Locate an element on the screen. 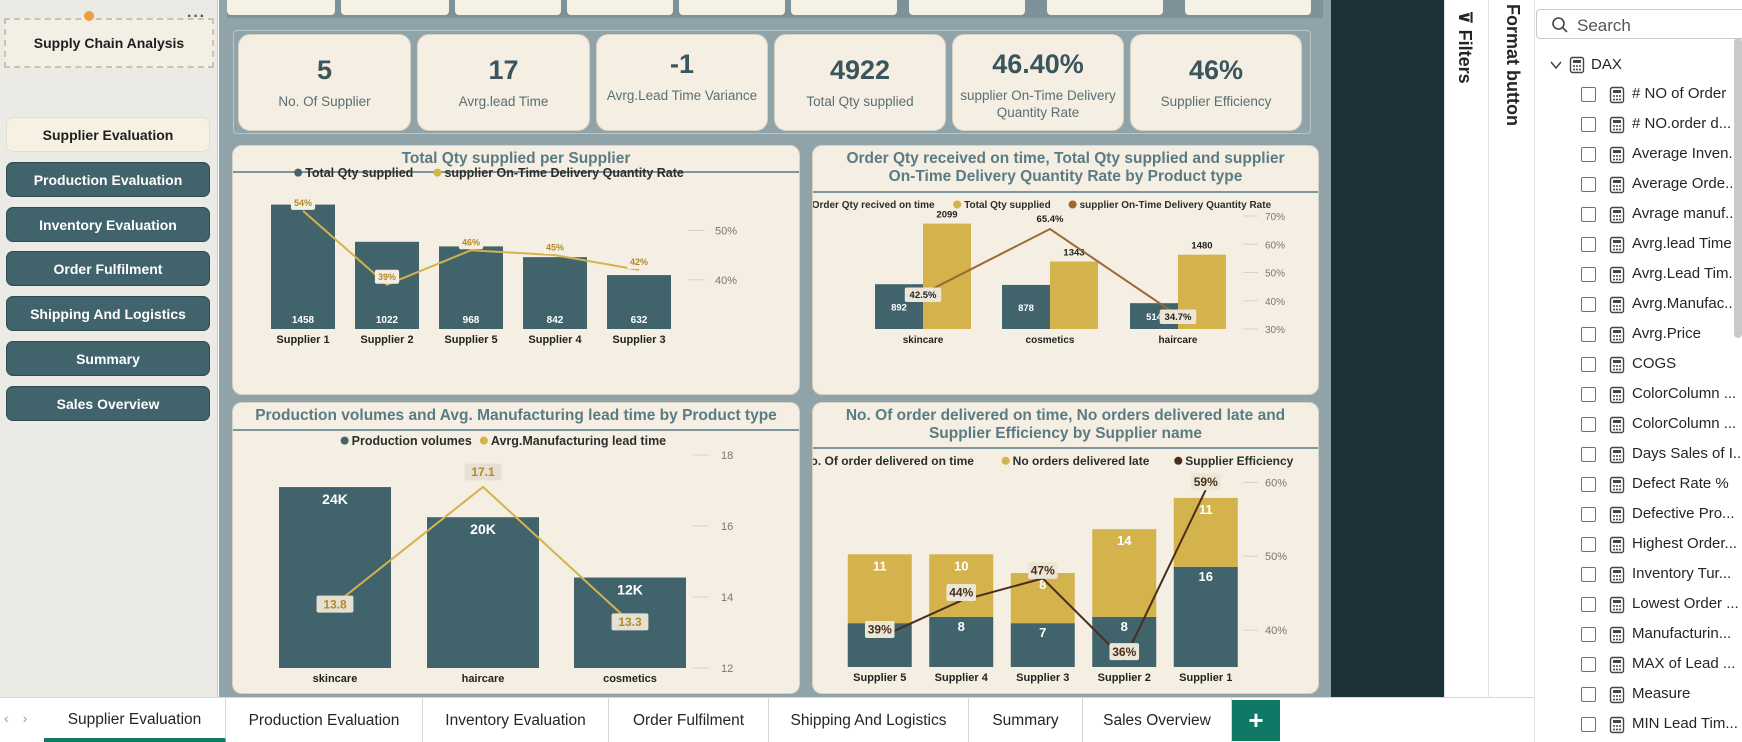  y2-tick-label: 60% is located at coordinates (1275, 245).